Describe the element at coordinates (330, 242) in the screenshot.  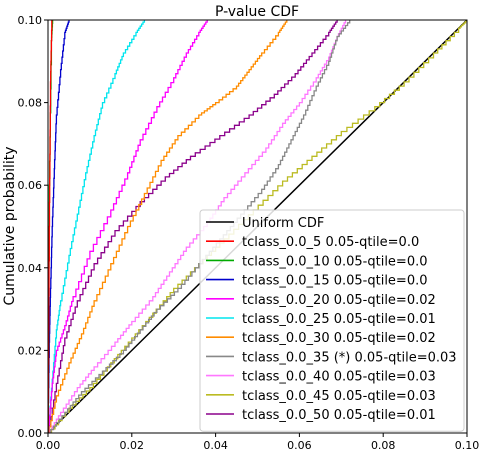
I see `legend-label: tclass_0.0_5 0.05-qtile=0.0` at that location.